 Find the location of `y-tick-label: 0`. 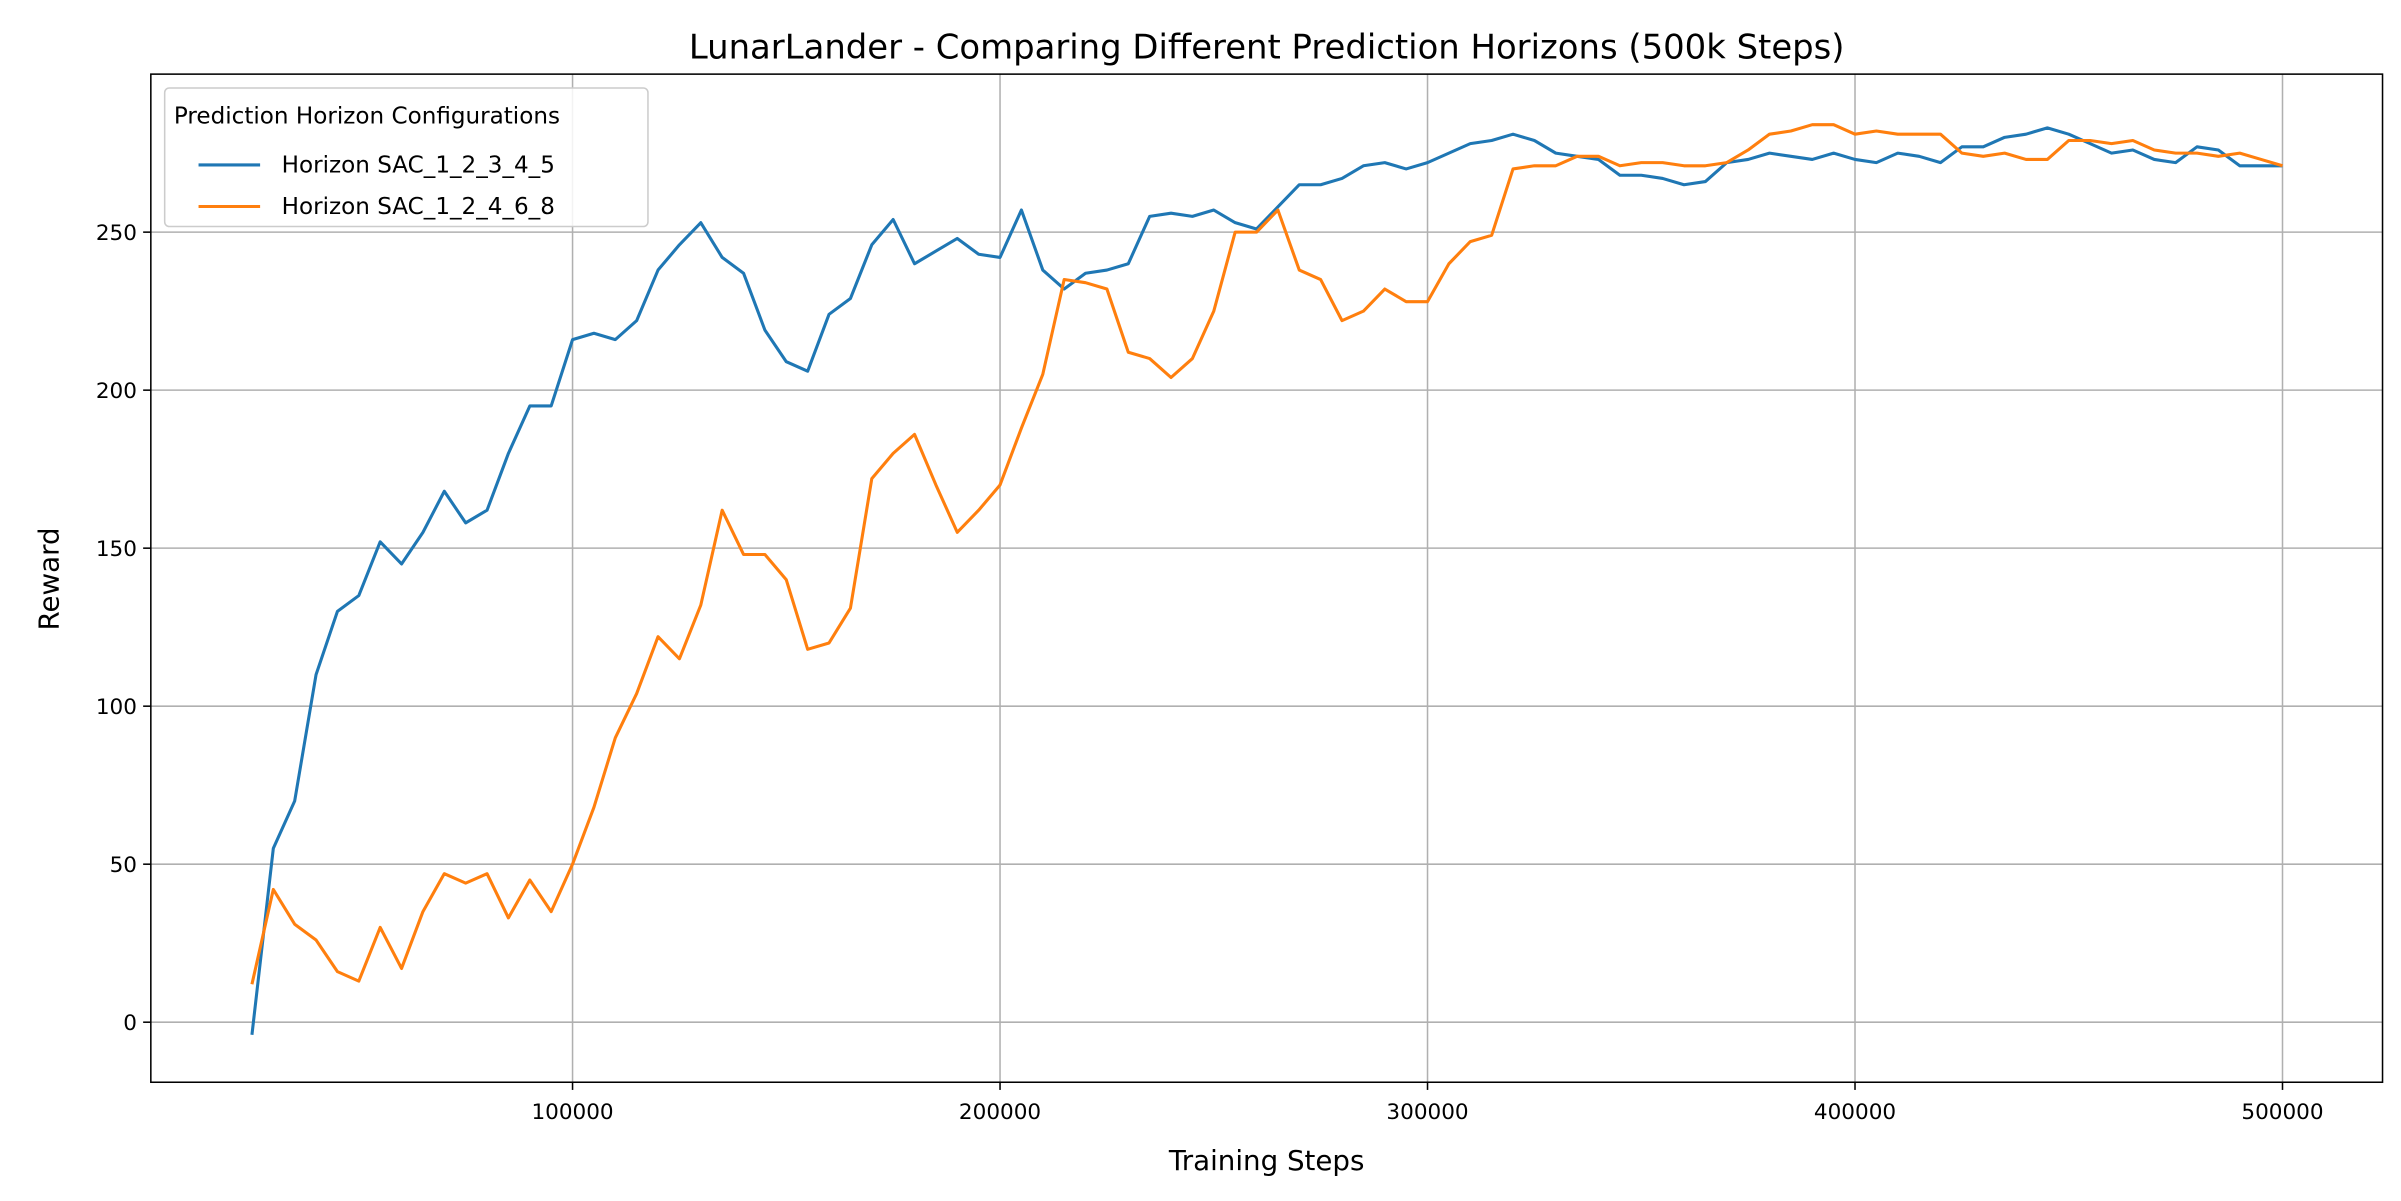

y-tick-label: 0 is located at coordinates (130, 1023).